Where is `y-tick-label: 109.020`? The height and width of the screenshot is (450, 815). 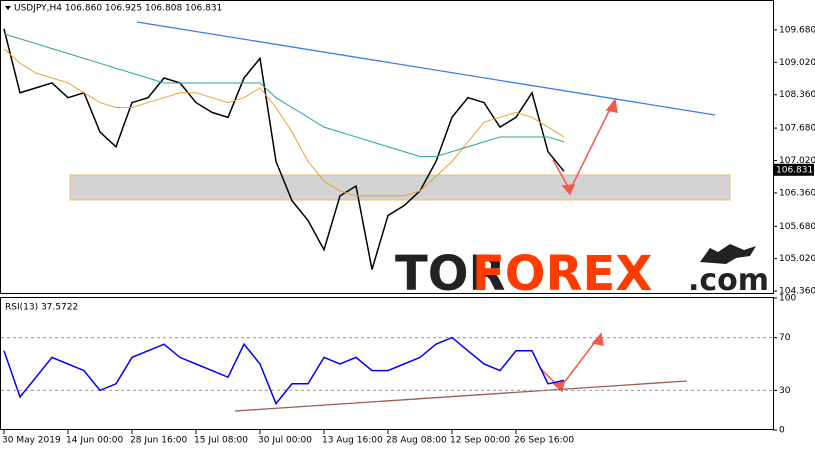 y-tick-label: 109.020 is located at coordinates (797, 63).